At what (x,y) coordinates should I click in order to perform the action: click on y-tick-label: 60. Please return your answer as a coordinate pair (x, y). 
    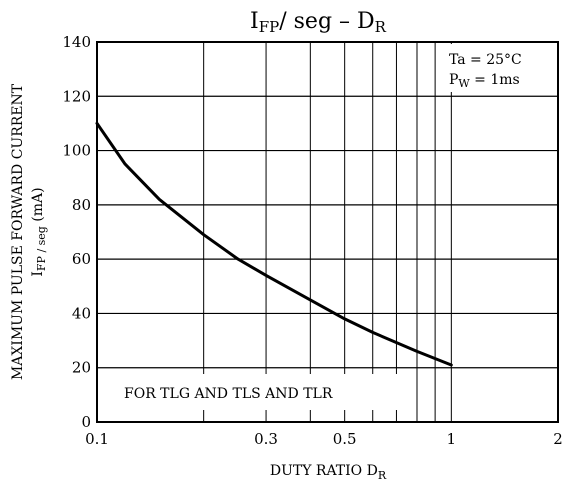
    Looking at the image, I should click on (81, 259).